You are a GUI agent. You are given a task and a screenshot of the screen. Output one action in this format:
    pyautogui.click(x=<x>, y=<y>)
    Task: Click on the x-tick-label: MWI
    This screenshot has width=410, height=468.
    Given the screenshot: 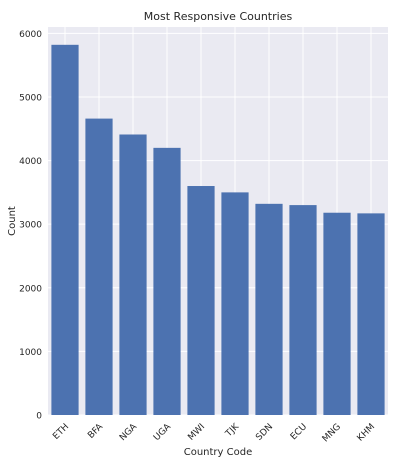 What is the action you would take?
    pyautogui.click(x=196, y=432)
    